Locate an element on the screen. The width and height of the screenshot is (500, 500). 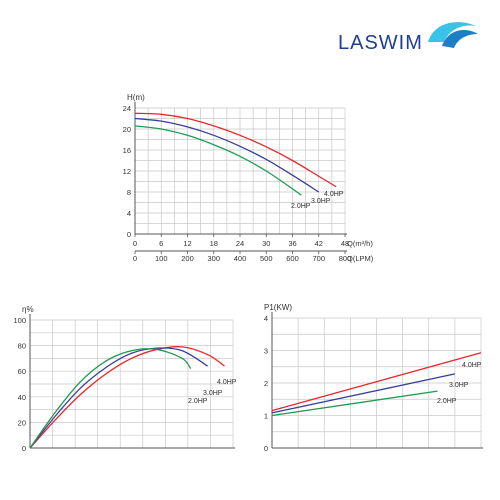
x-tick-label: 0 is located at coordinates (135, 243).